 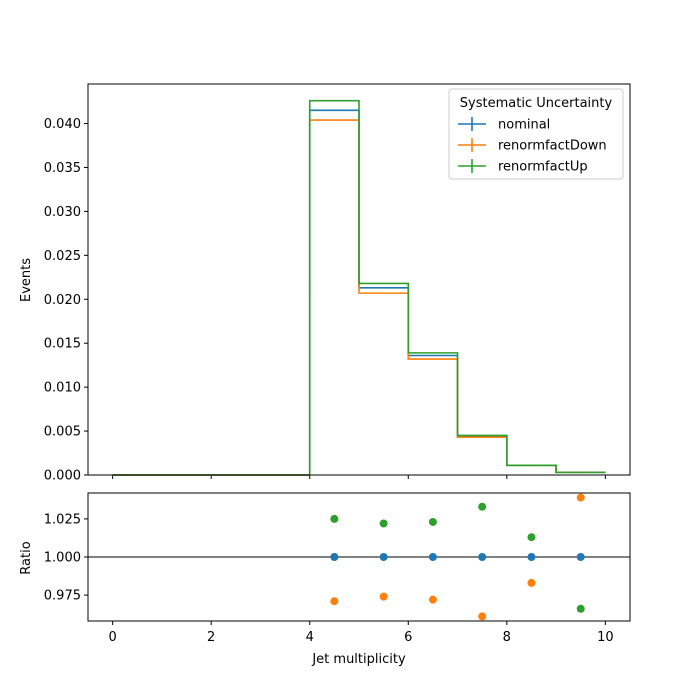 What do you see at coordinates (605, 637) in the screenshot?
I see `ratio-x-tick-label: 10` at bounding box center [605, 637].